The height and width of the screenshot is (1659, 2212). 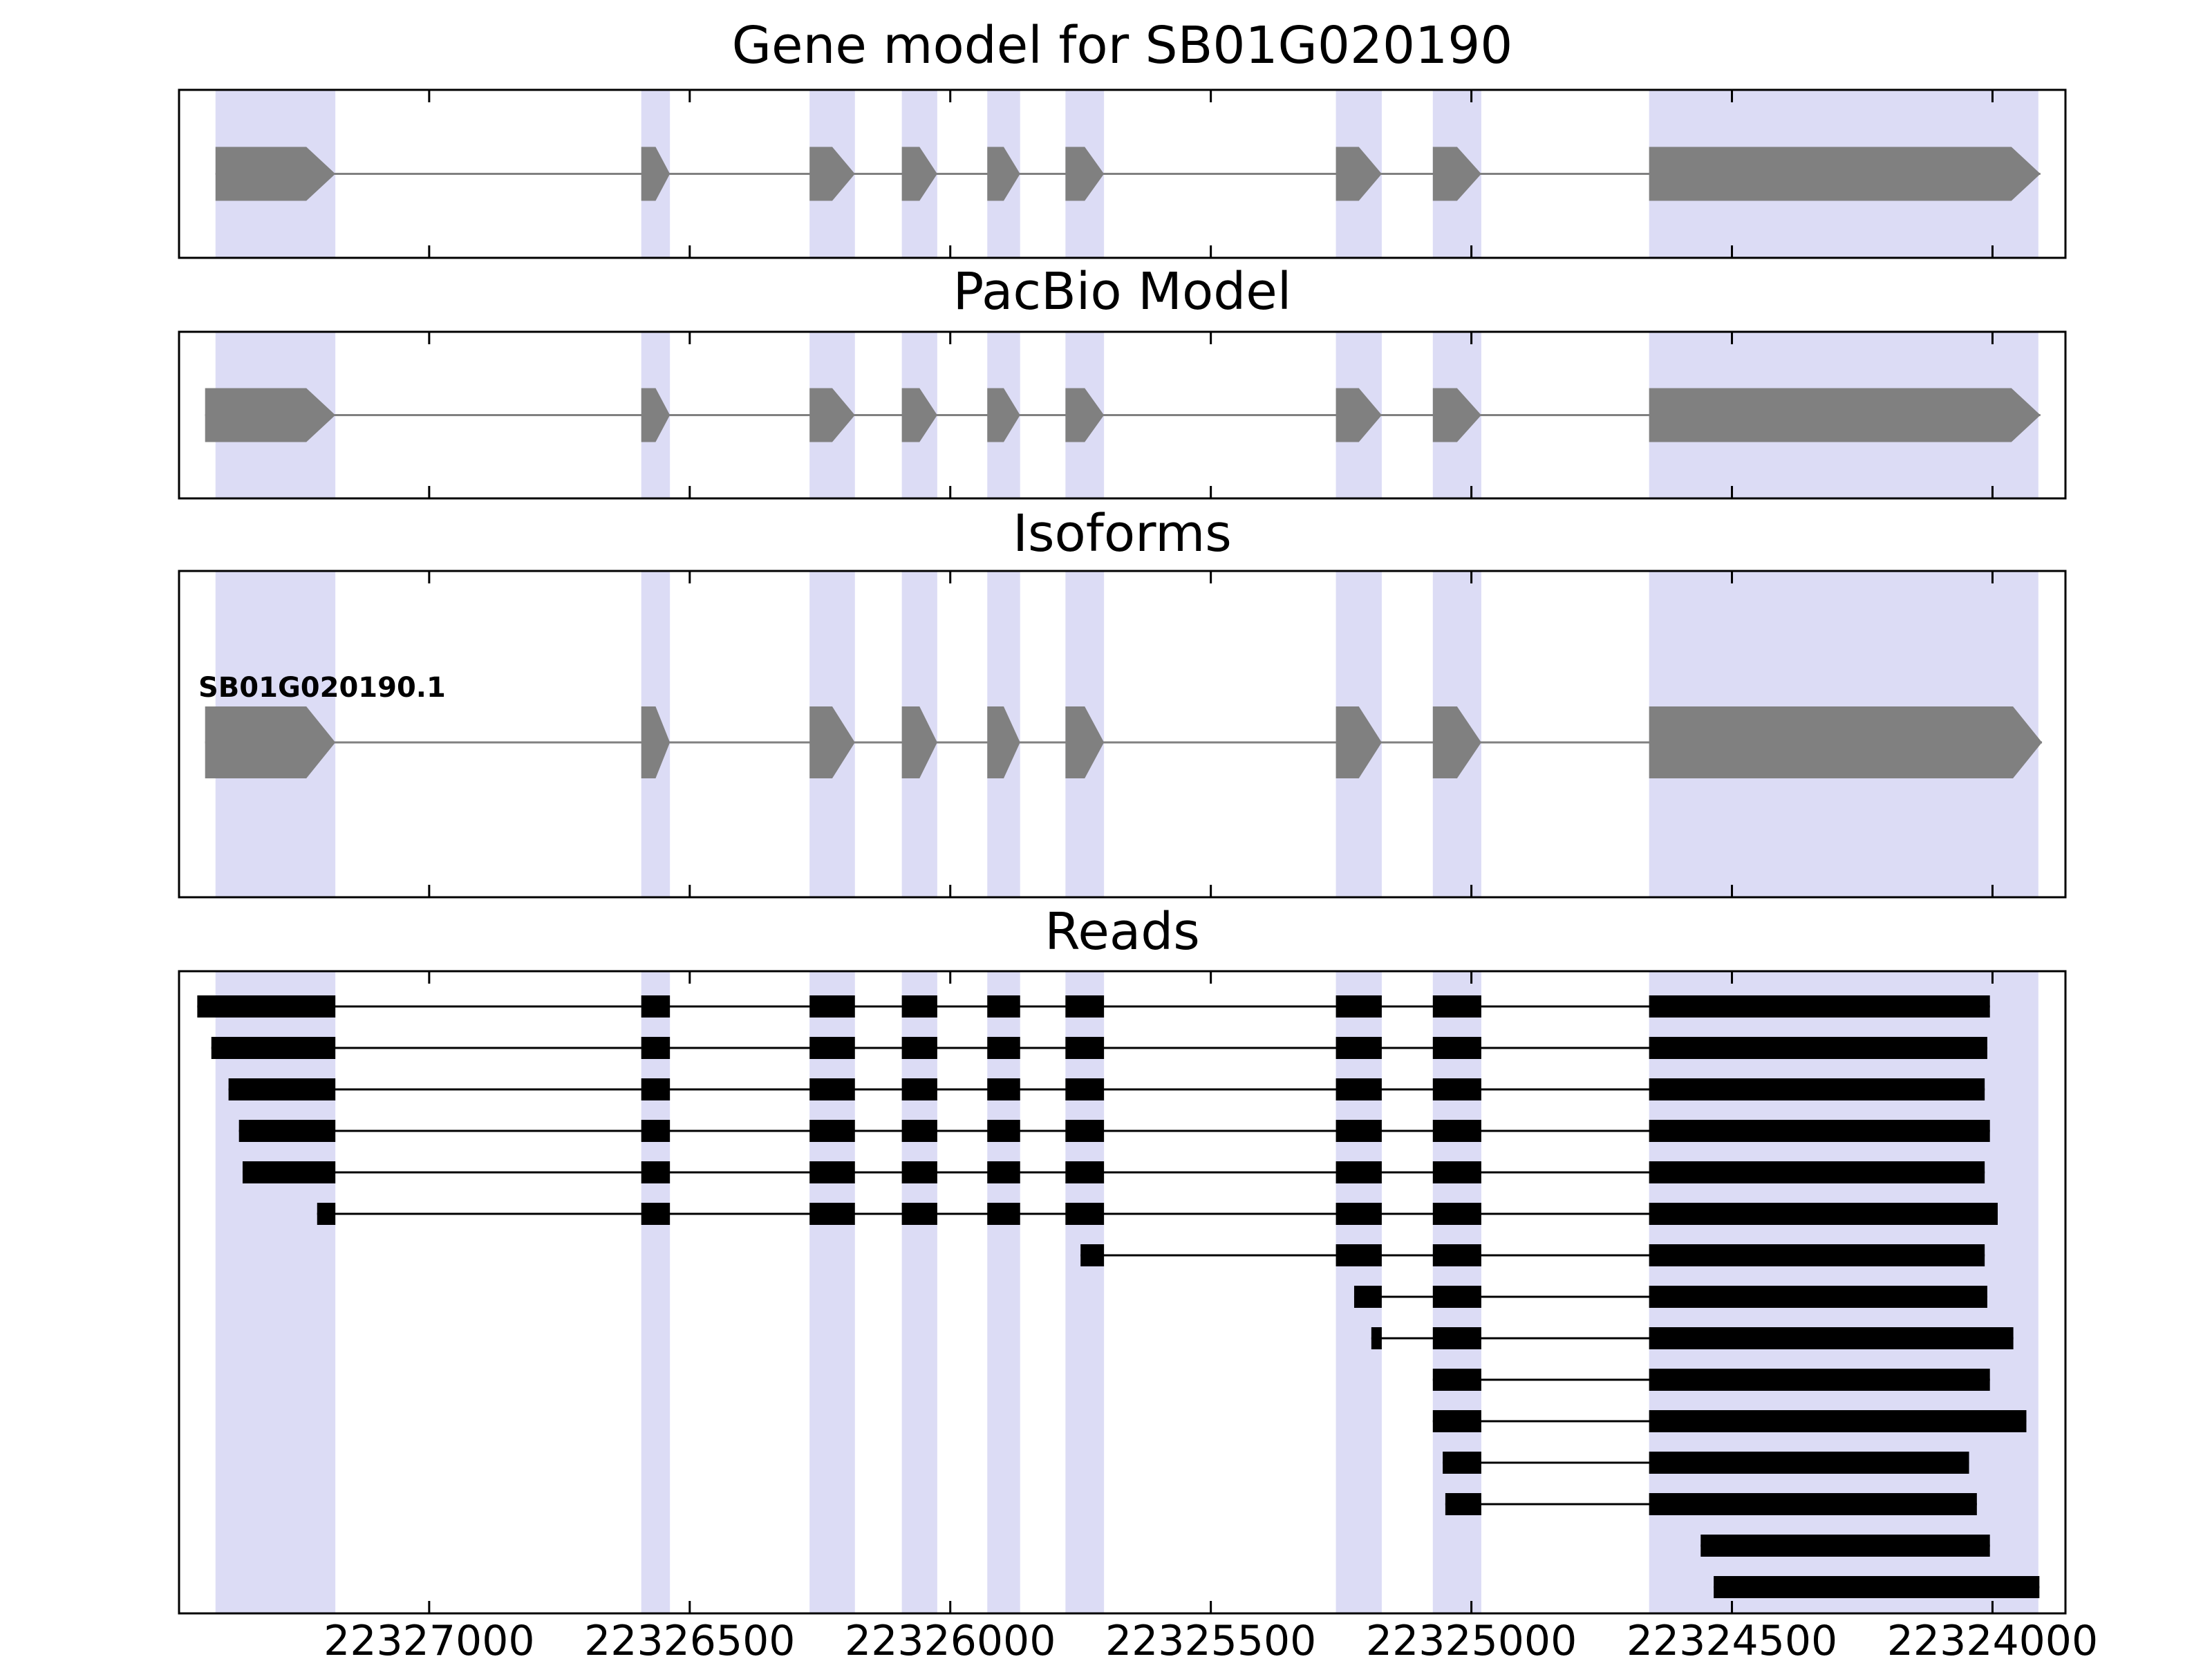 What do you see at coordinates (429, 1638) in the screenshot?
I see `axis-tick-label: 22327000` at bounding box center [429, 1638].